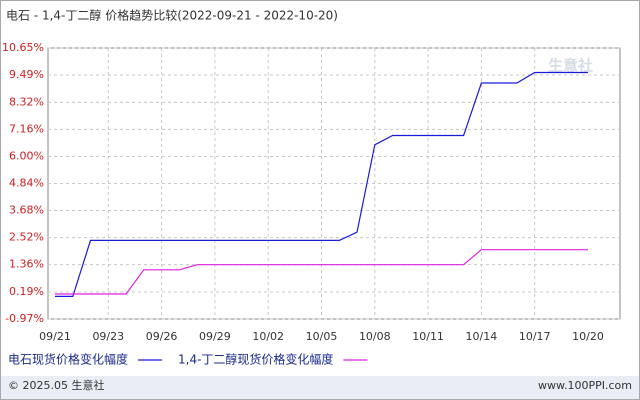 This screenshot has width=640, height=400. Describe the element at coordinates (26, 291) in the screenshot. I see `y-tick-label: 0.19%` at that location.